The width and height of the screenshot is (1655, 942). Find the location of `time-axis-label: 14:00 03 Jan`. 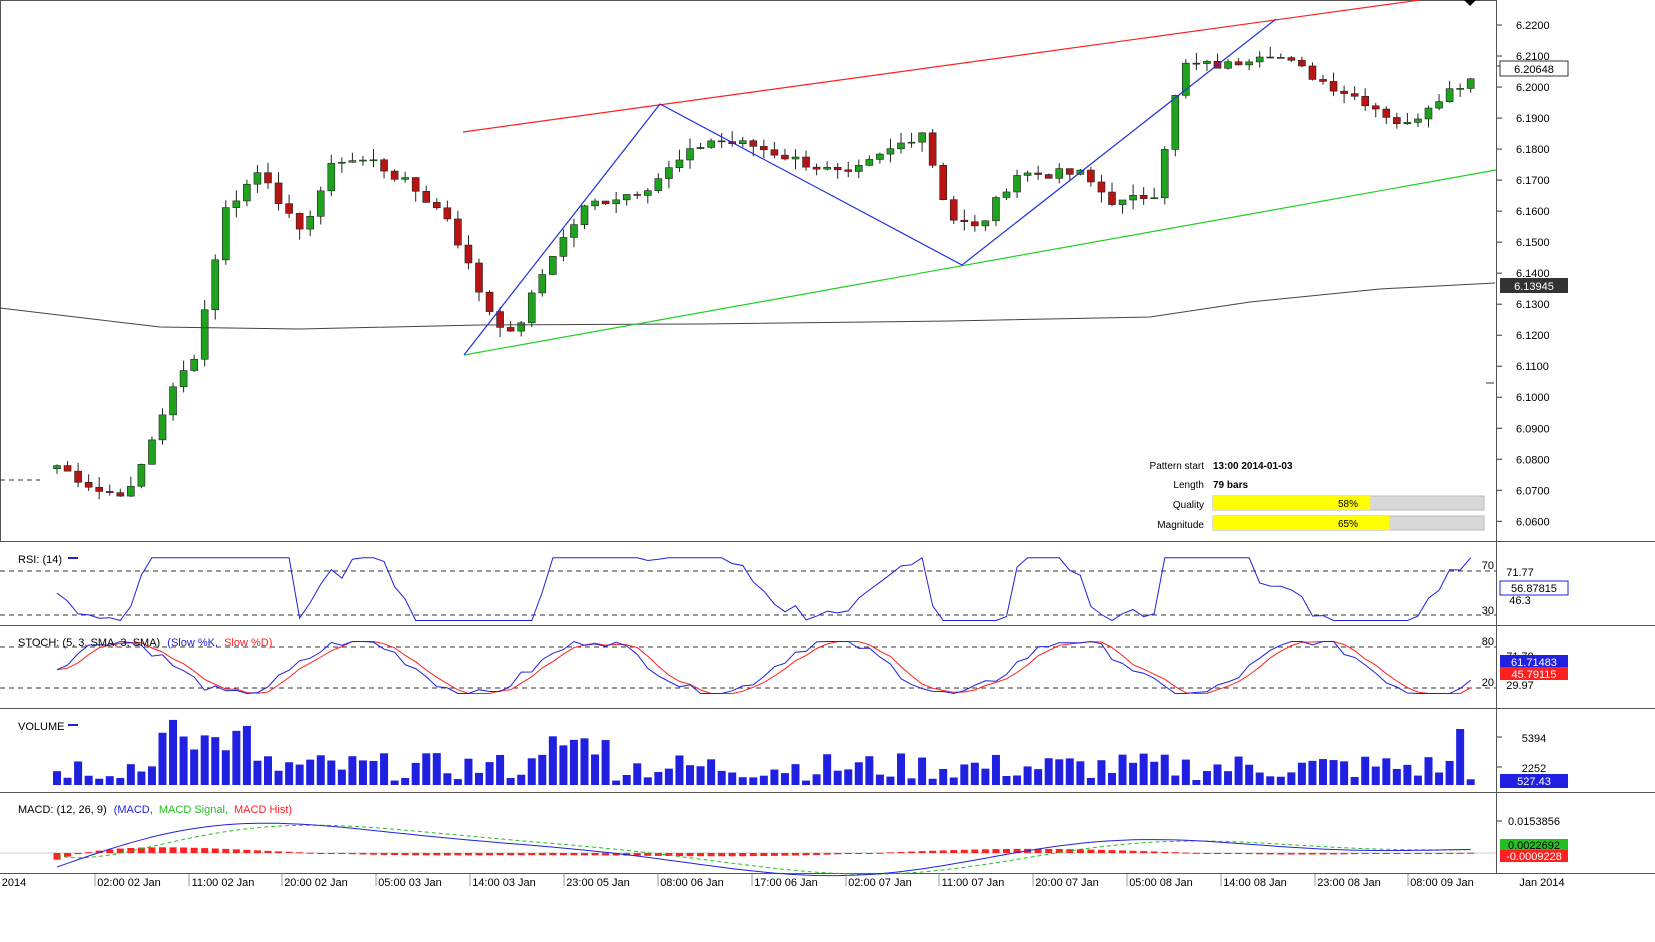

time-axis-label: 14:00 03 Jan is located at coordinates (504, 883).